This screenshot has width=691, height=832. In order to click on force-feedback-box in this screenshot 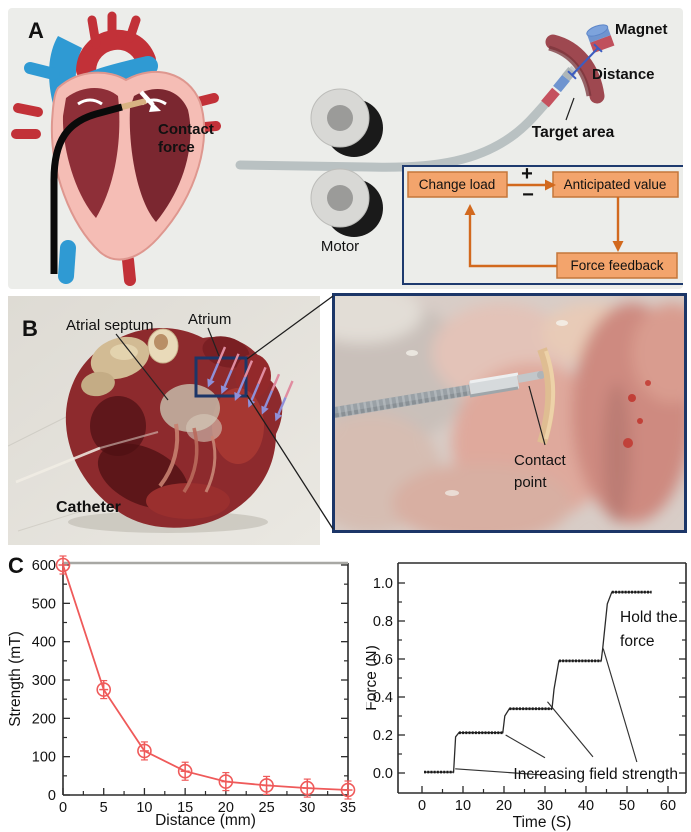, I will do `click(617, 265)`.